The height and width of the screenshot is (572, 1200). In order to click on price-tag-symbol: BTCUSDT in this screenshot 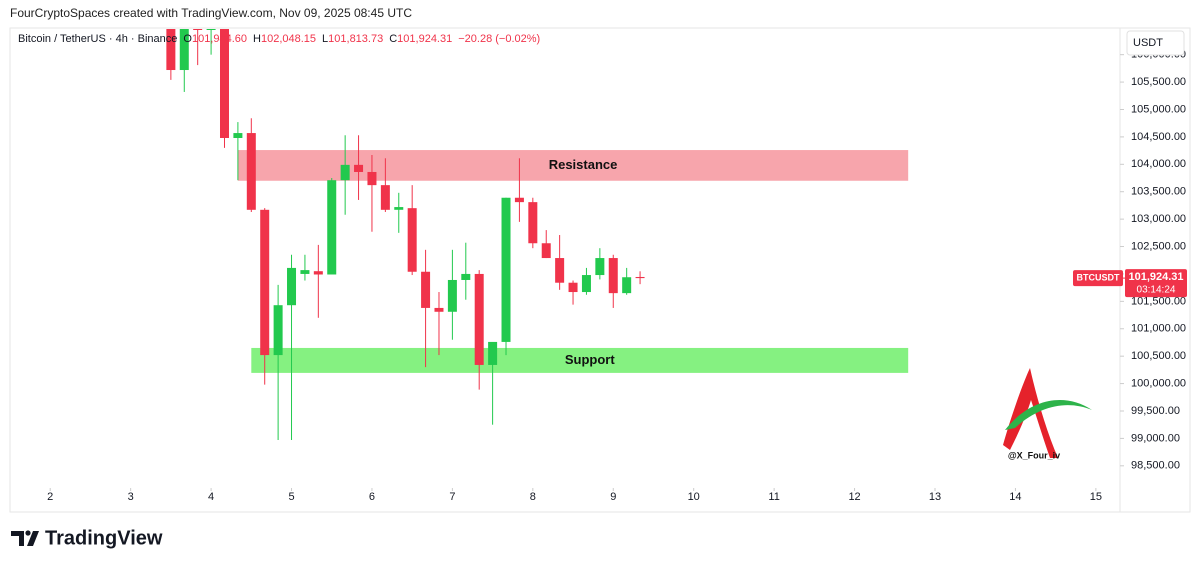, I will do `click(1098, 277)`.